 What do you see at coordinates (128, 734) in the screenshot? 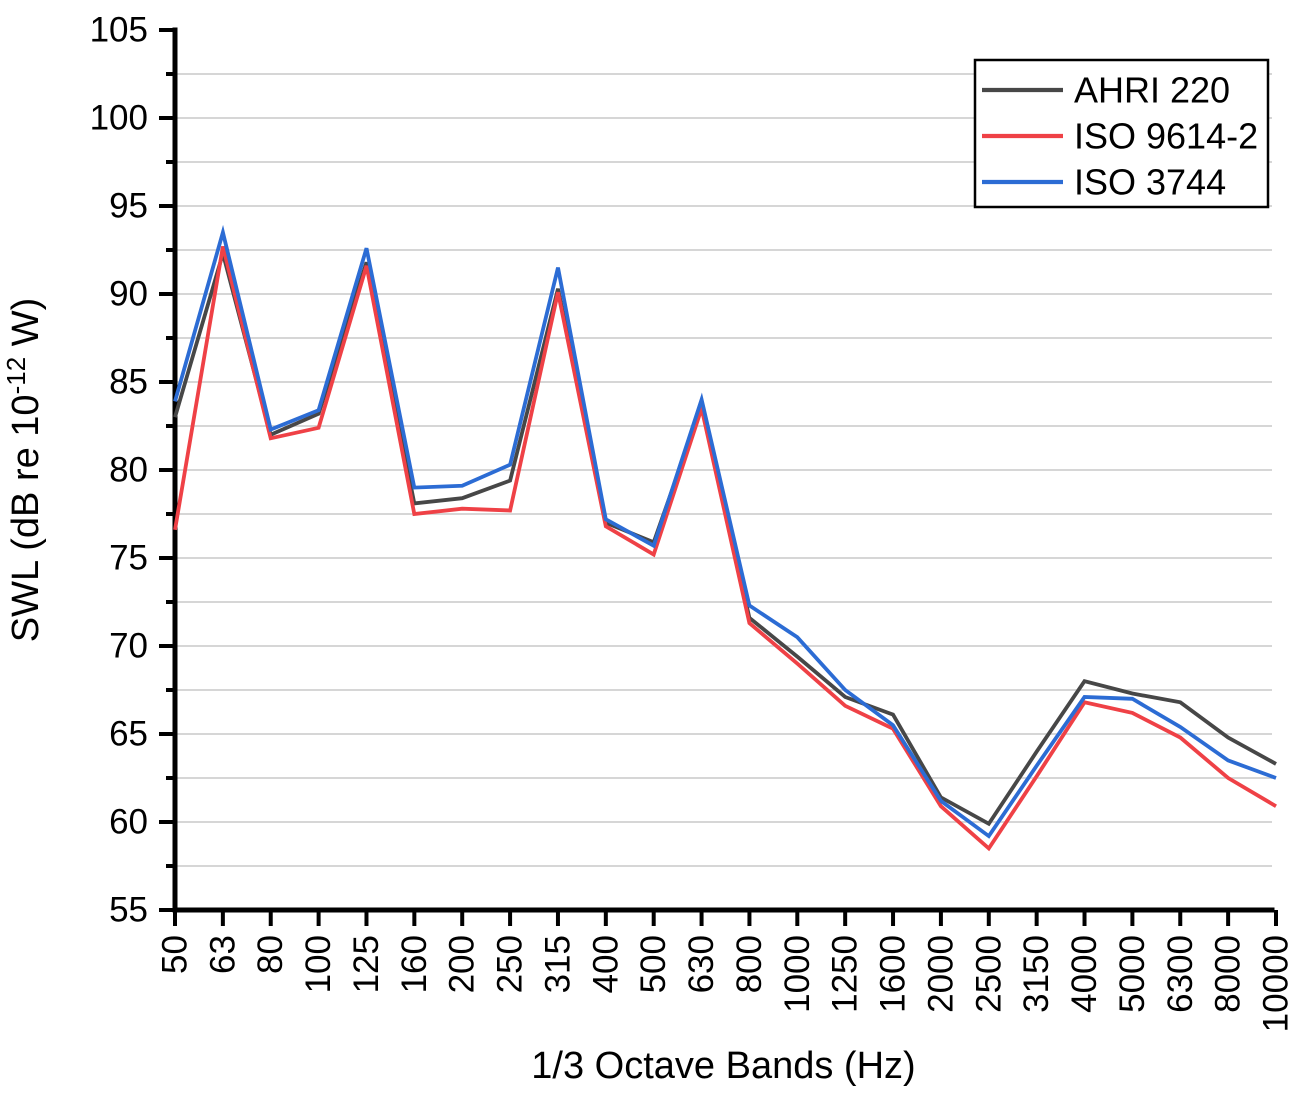
I see `y-tick-label: 65` at bounding box center [128, 734].